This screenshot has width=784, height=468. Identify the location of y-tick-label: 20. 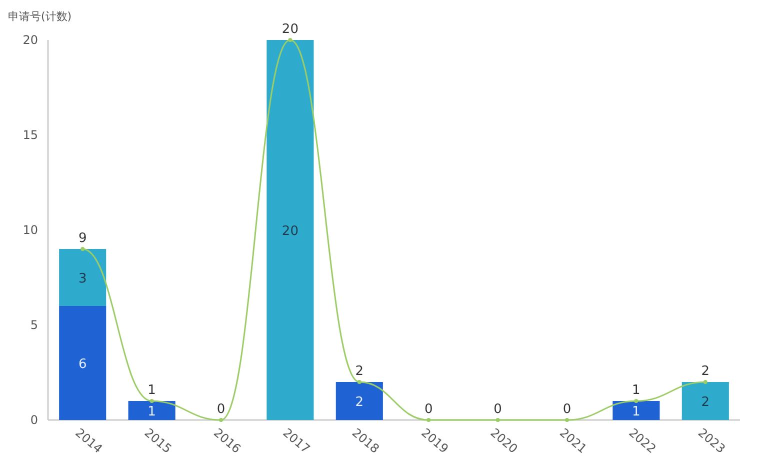
(30, 40).